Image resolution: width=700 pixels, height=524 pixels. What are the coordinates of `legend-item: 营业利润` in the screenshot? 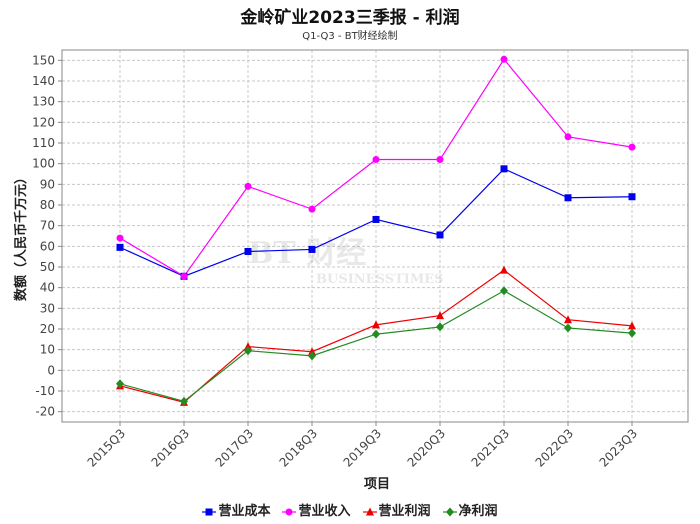 It's located at (396, 509).